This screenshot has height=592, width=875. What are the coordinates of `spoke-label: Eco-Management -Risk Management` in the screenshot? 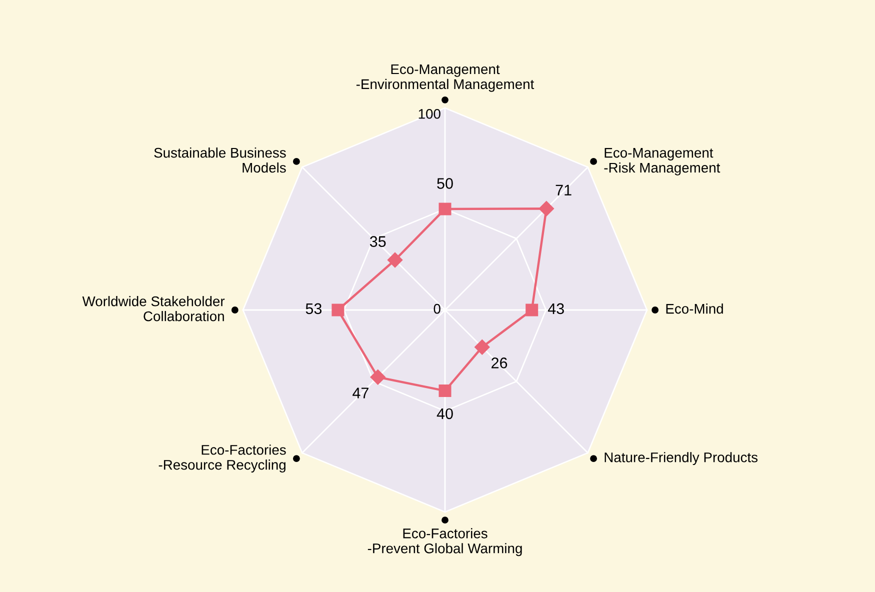 It's located at (662, 162).